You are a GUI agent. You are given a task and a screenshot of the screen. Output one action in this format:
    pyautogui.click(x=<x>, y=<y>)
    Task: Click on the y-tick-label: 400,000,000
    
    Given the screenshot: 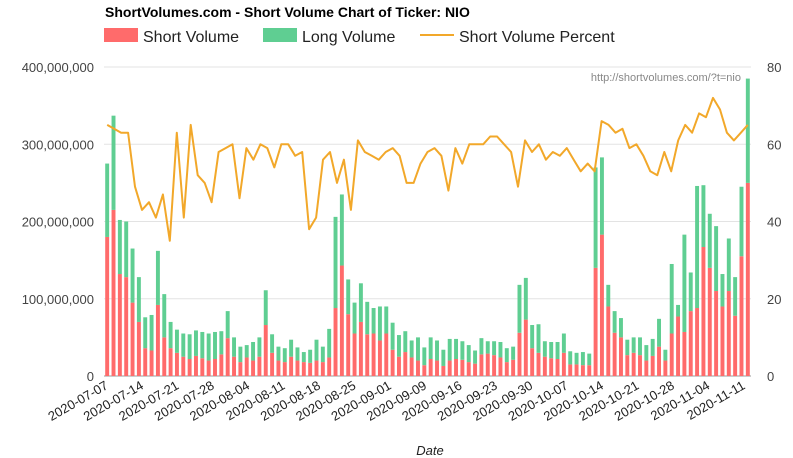 What is the action you would take?
    pyautogui.click(x=58, y=67)
    